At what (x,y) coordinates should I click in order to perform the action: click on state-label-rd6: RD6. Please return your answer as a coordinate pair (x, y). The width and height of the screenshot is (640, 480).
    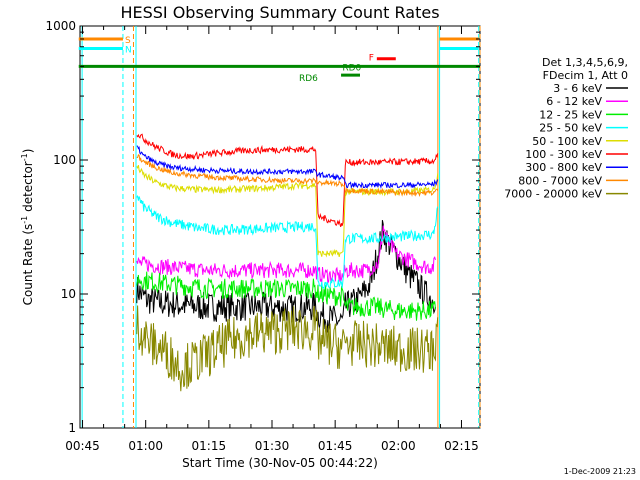
    Looking at the image, I should click on (308, 79).